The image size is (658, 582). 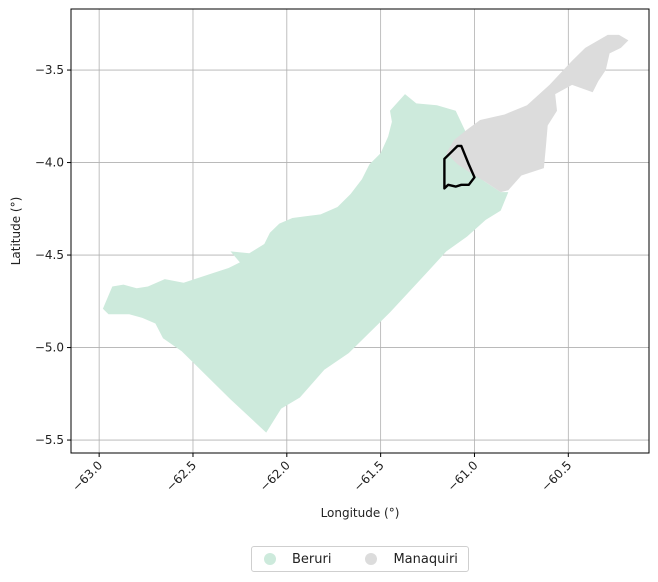 I want to click on y-axis-label: Latitude (°), so click(x=16, y=231).